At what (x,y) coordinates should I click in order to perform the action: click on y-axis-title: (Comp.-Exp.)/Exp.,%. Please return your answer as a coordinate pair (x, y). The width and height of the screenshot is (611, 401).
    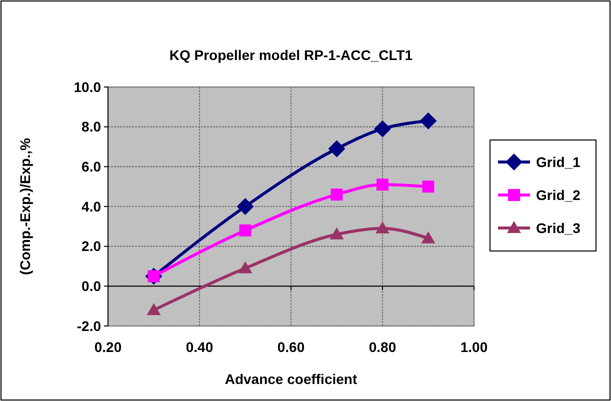
    Looking at the image, I should click on (25, 206).